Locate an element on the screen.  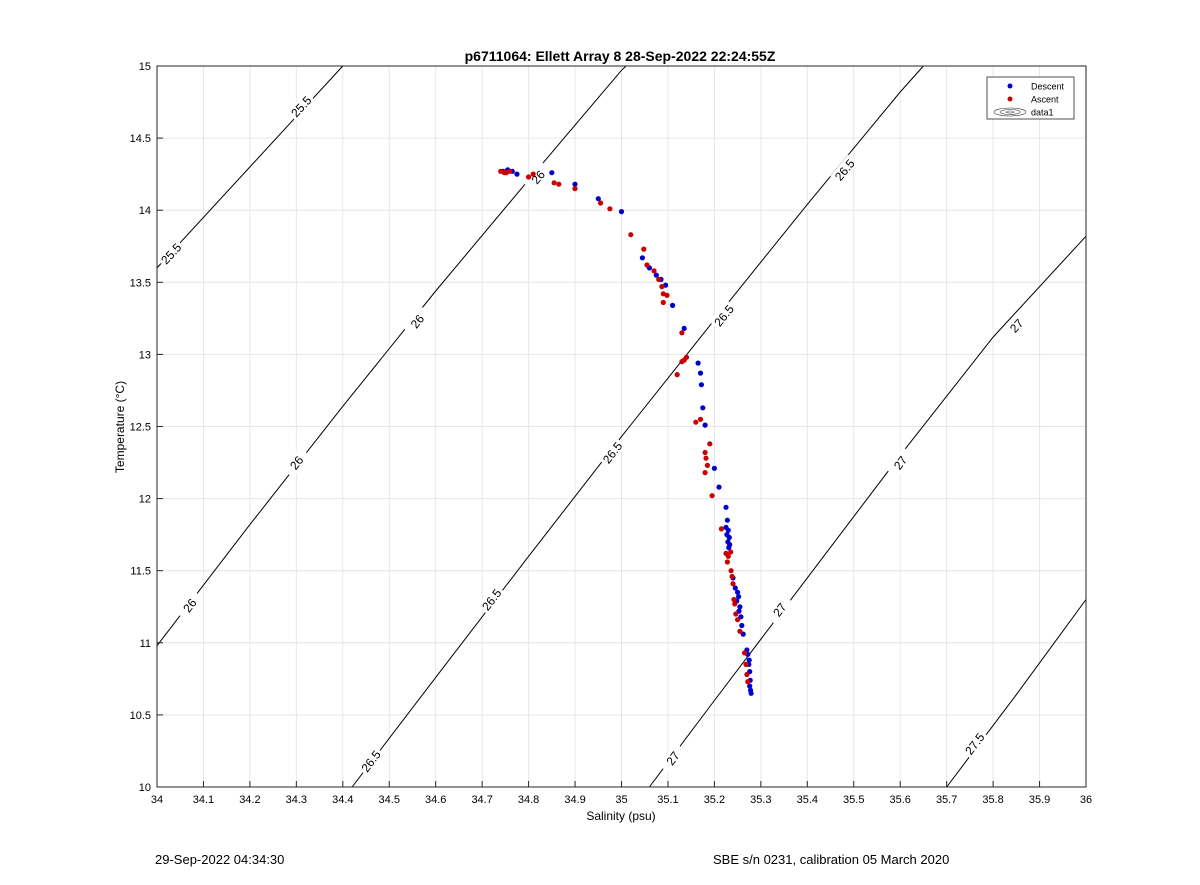
x-tick-label: 34.2 is located at coordinates (249, 800).